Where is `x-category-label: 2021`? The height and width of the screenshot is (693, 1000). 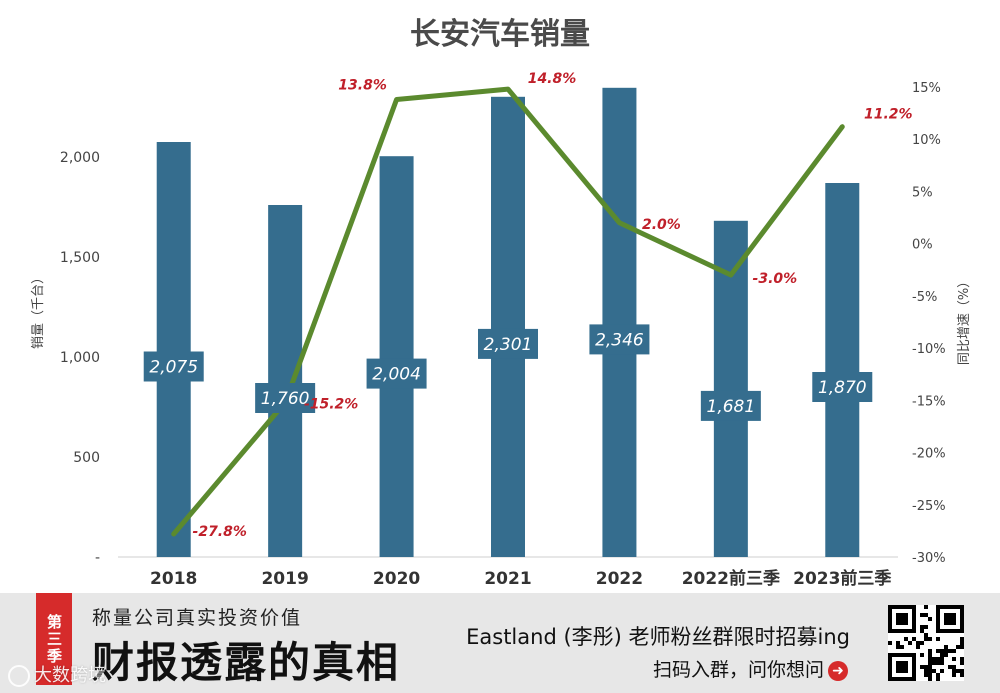
x-category-label: 2021 is located at coordinates (507, 579).